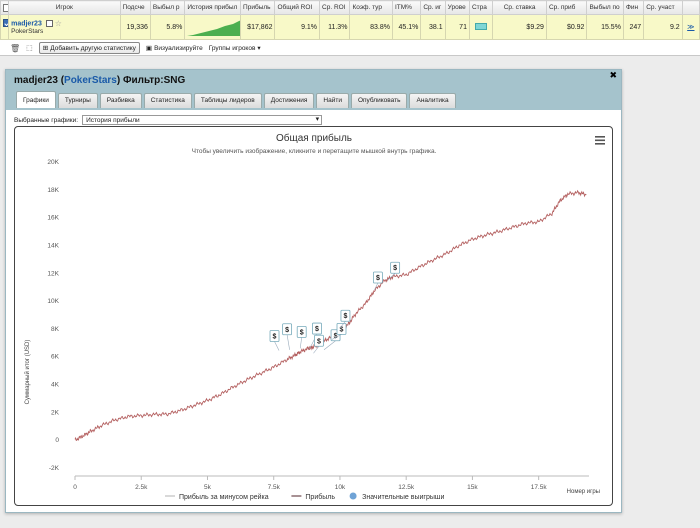  What do you see at coordinates (167, 7) in the screenshot?
I see `col-header-early-exit: Выбыл р` at bounding box center [167, 7].